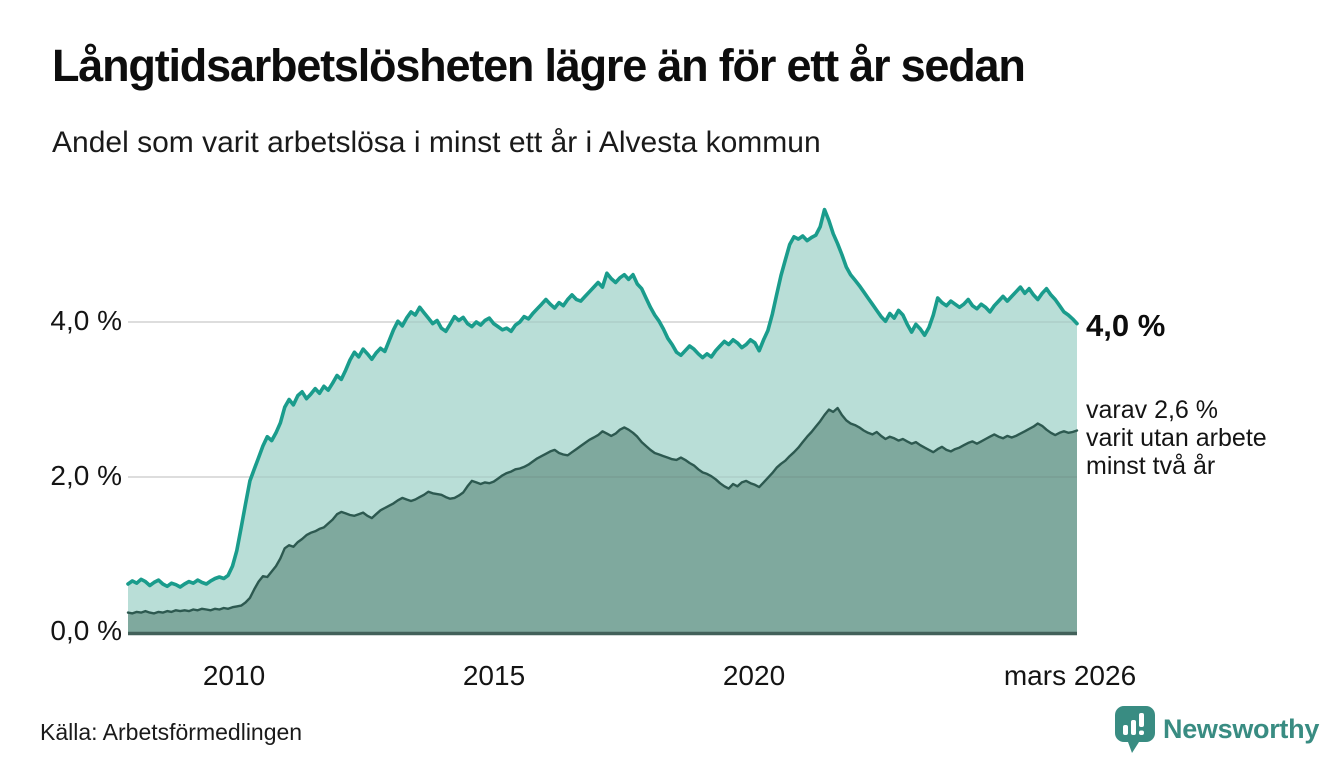 The width and height of the screenshot is (1340, 780). What do you see at coordinates (86, 630) in the screenshot?
I see `y-axis-tick-label: 0,0 %` at bounding box center [86, 630].